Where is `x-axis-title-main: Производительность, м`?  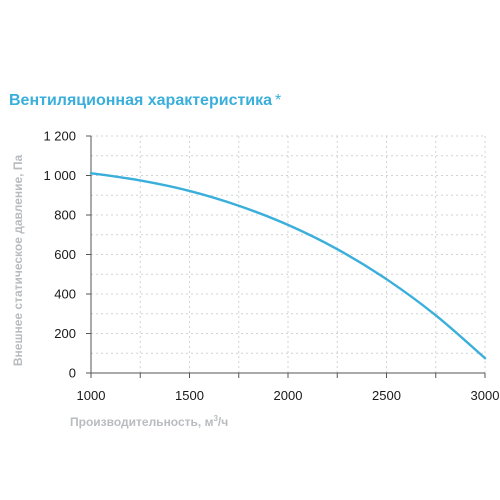
x-axis-title-main: Производительность, м is located at coordinates (142, 422).